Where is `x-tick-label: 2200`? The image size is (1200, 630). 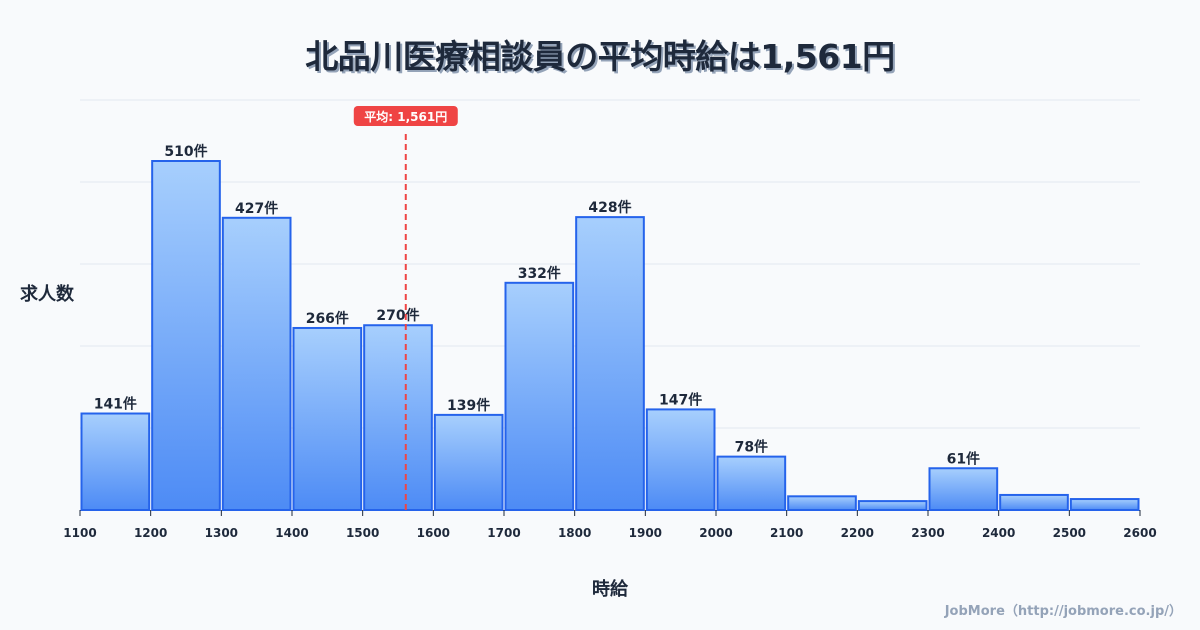 x-tick-label: 2200 is located at coordinates (857, 533).